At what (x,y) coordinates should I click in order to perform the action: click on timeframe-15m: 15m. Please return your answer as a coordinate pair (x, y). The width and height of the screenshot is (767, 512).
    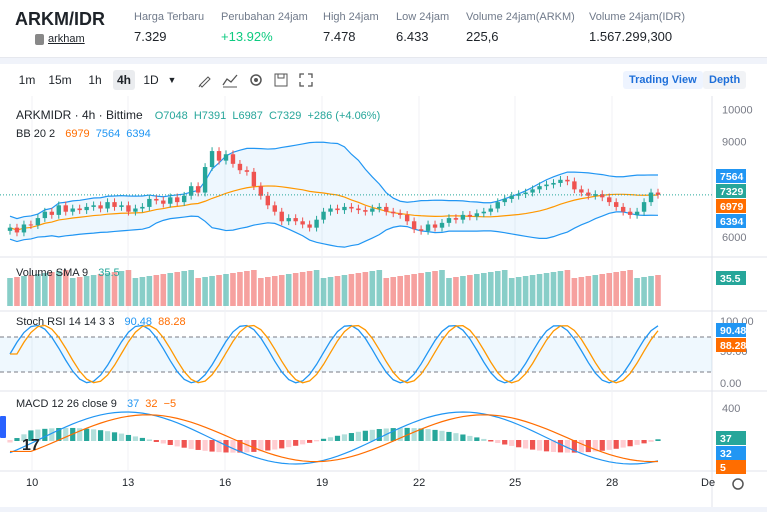
    Looking at the image, I should click on (60, 80).